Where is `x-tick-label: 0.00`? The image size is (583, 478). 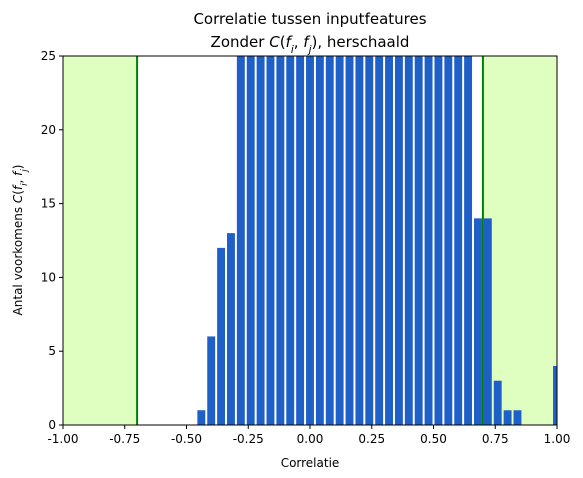
x-tick-label: 0.00 is located at coordinates (310, 439).